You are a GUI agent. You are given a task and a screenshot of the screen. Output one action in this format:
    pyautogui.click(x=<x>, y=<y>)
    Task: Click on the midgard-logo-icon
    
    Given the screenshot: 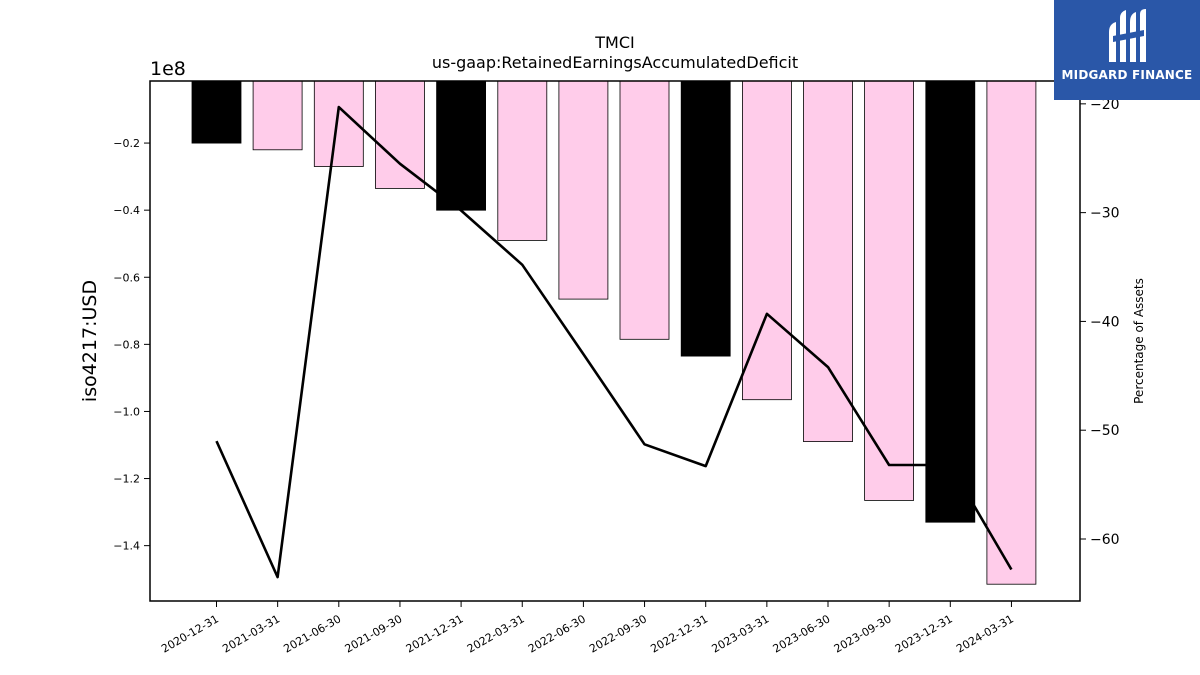 What is the action you would take?
    pyautogui.click(x=1127, y=35)
    